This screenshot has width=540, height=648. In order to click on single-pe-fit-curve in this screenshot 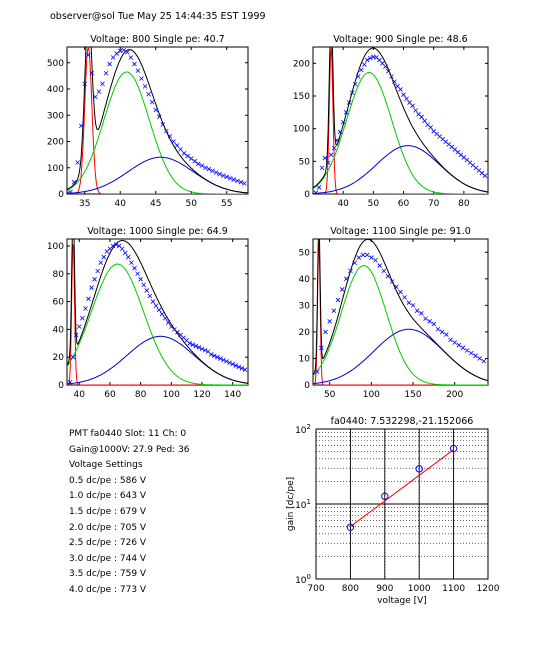, I will do `click(400, 324)`.